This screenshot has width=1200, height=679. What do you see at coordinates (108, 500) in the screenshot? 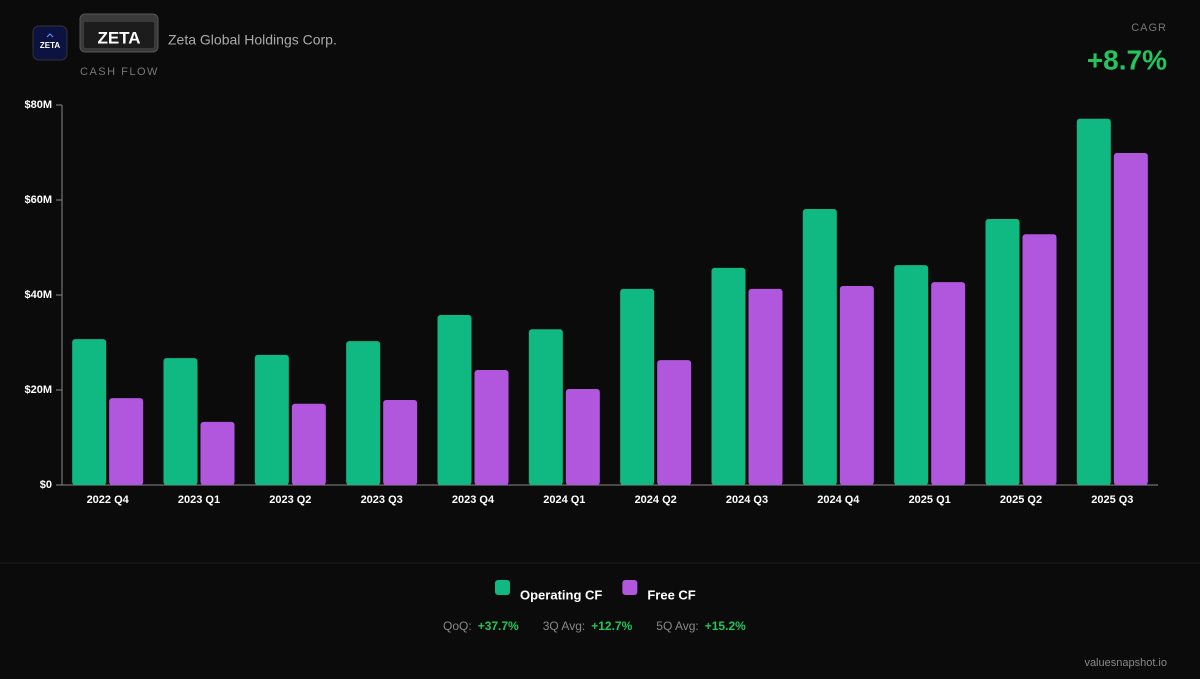
I see `x-tick-label: 2022 Q4` at bounding box center [108, 500].